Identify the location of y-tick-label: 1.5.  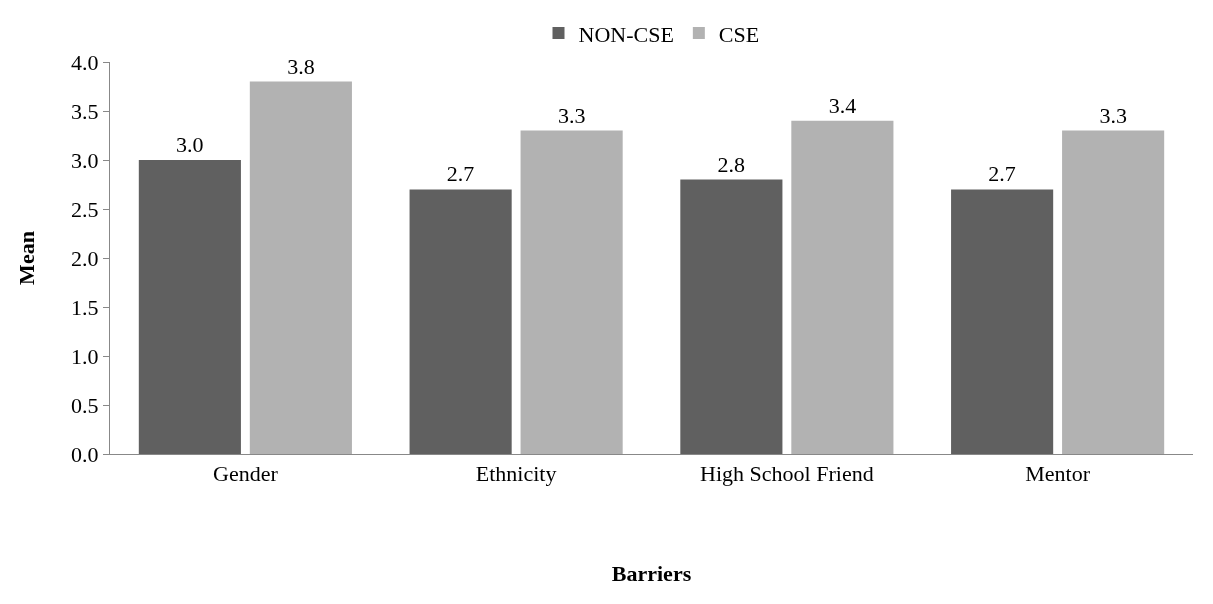
(85, 307).